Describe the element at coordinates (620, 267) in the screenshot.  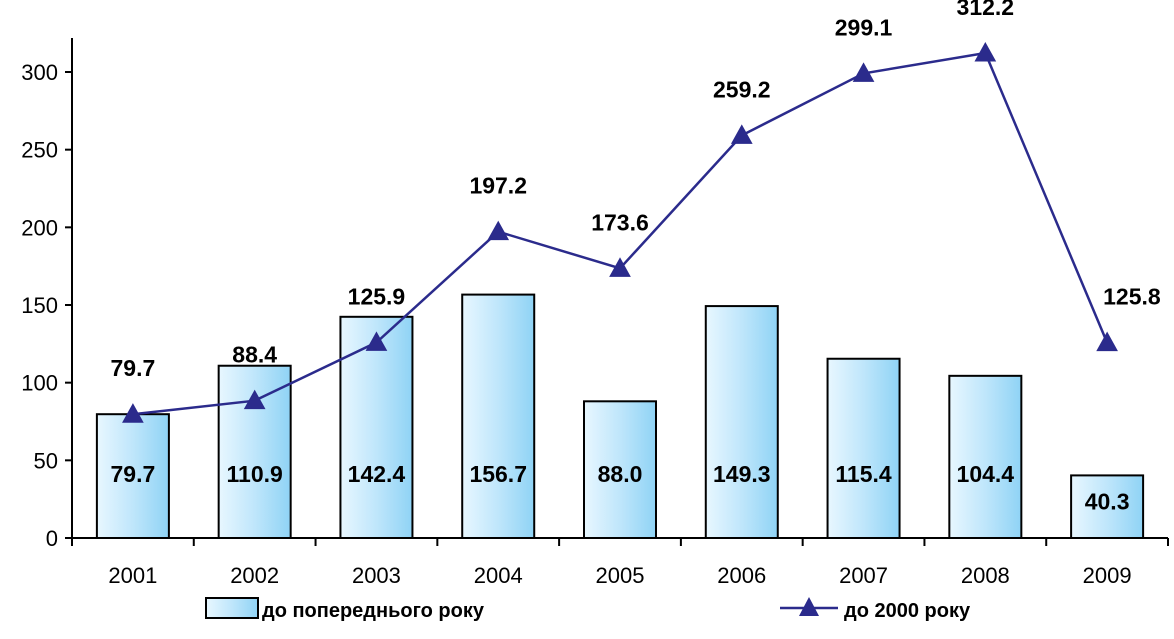
I see `line-point-2005` at that location.